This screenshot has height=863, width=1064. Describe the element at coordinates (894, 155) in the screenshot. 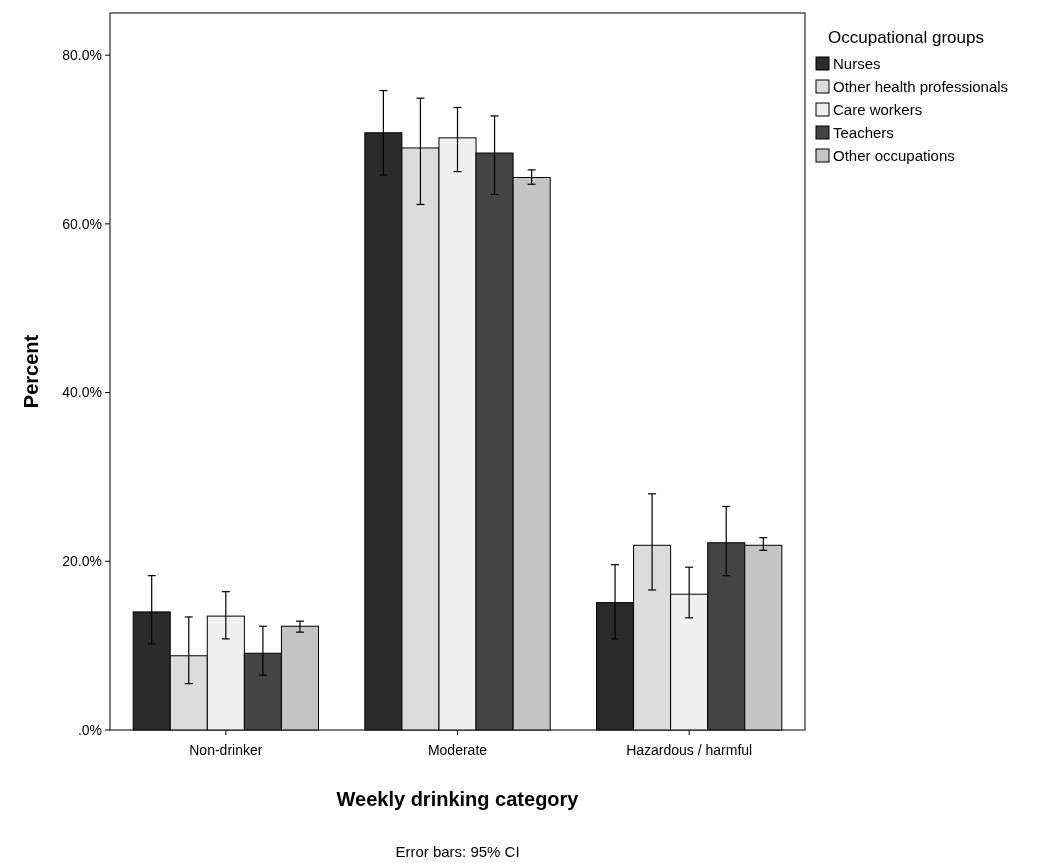

I see `legend-label: Other occupations` at that location.